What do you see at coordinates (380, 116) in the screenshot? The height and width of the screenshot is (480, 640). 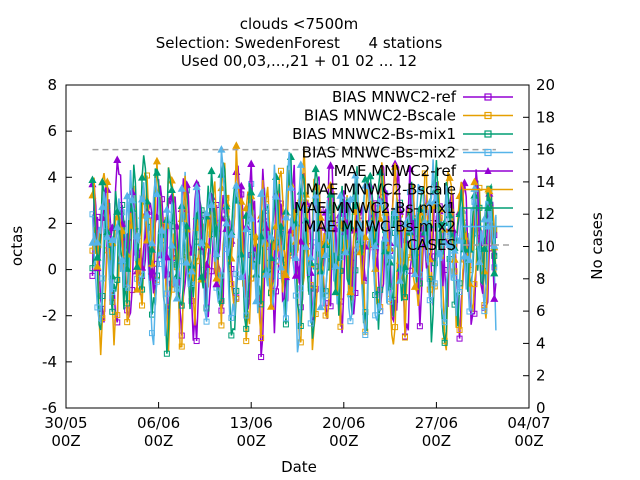 I see `legend-label: BIAS MNWC2-Bscale` at bounding box center [380, 116].